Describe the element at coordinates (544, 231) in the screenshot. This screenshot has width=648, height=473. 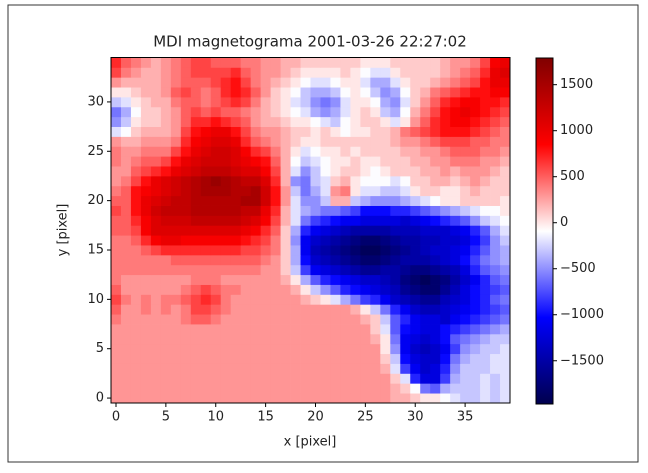
I see `colorbar` at that location.